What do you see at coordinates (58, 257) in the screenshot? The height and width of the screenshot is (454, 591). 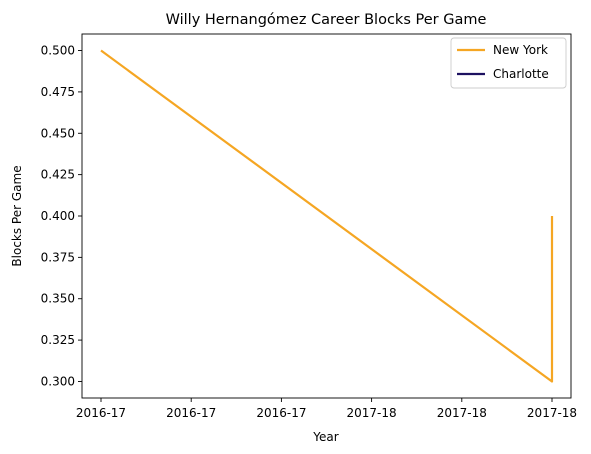 I see `y-tick-label-3: 0.375` at bounding box center [58, 257].